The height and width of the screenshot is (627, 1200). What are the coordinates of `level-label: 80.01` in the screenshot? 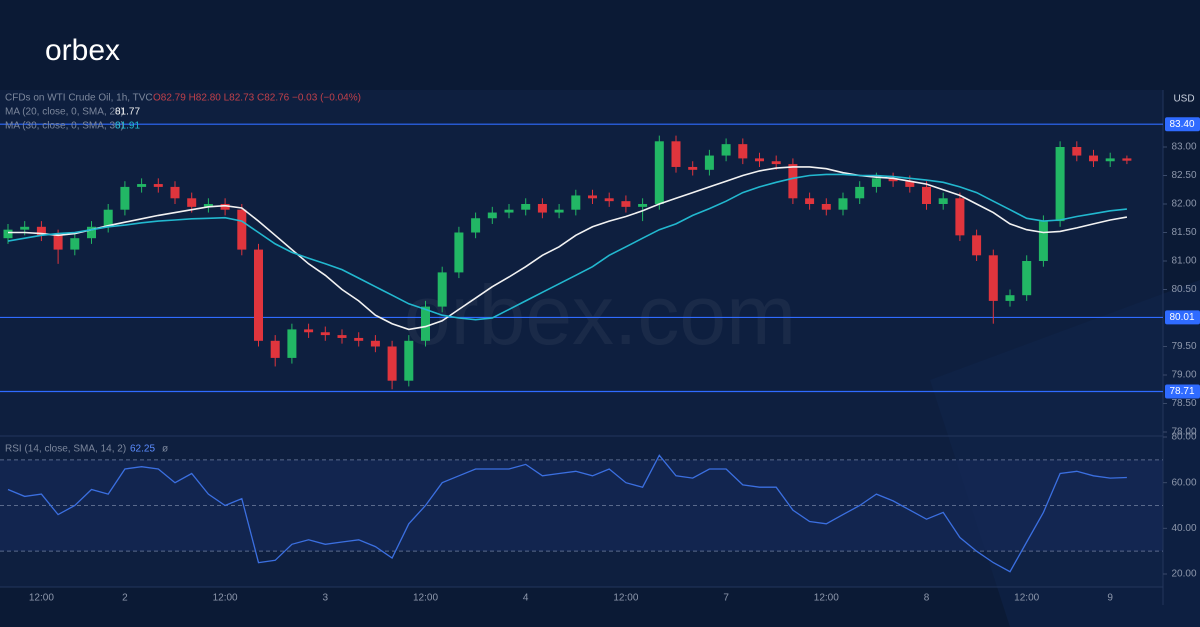 It's located at (1181, 317).